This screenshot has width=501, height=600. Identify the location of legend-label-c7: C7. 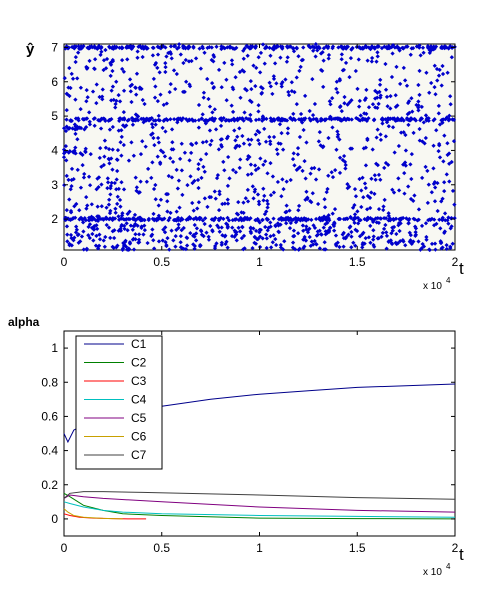
(139, 455).